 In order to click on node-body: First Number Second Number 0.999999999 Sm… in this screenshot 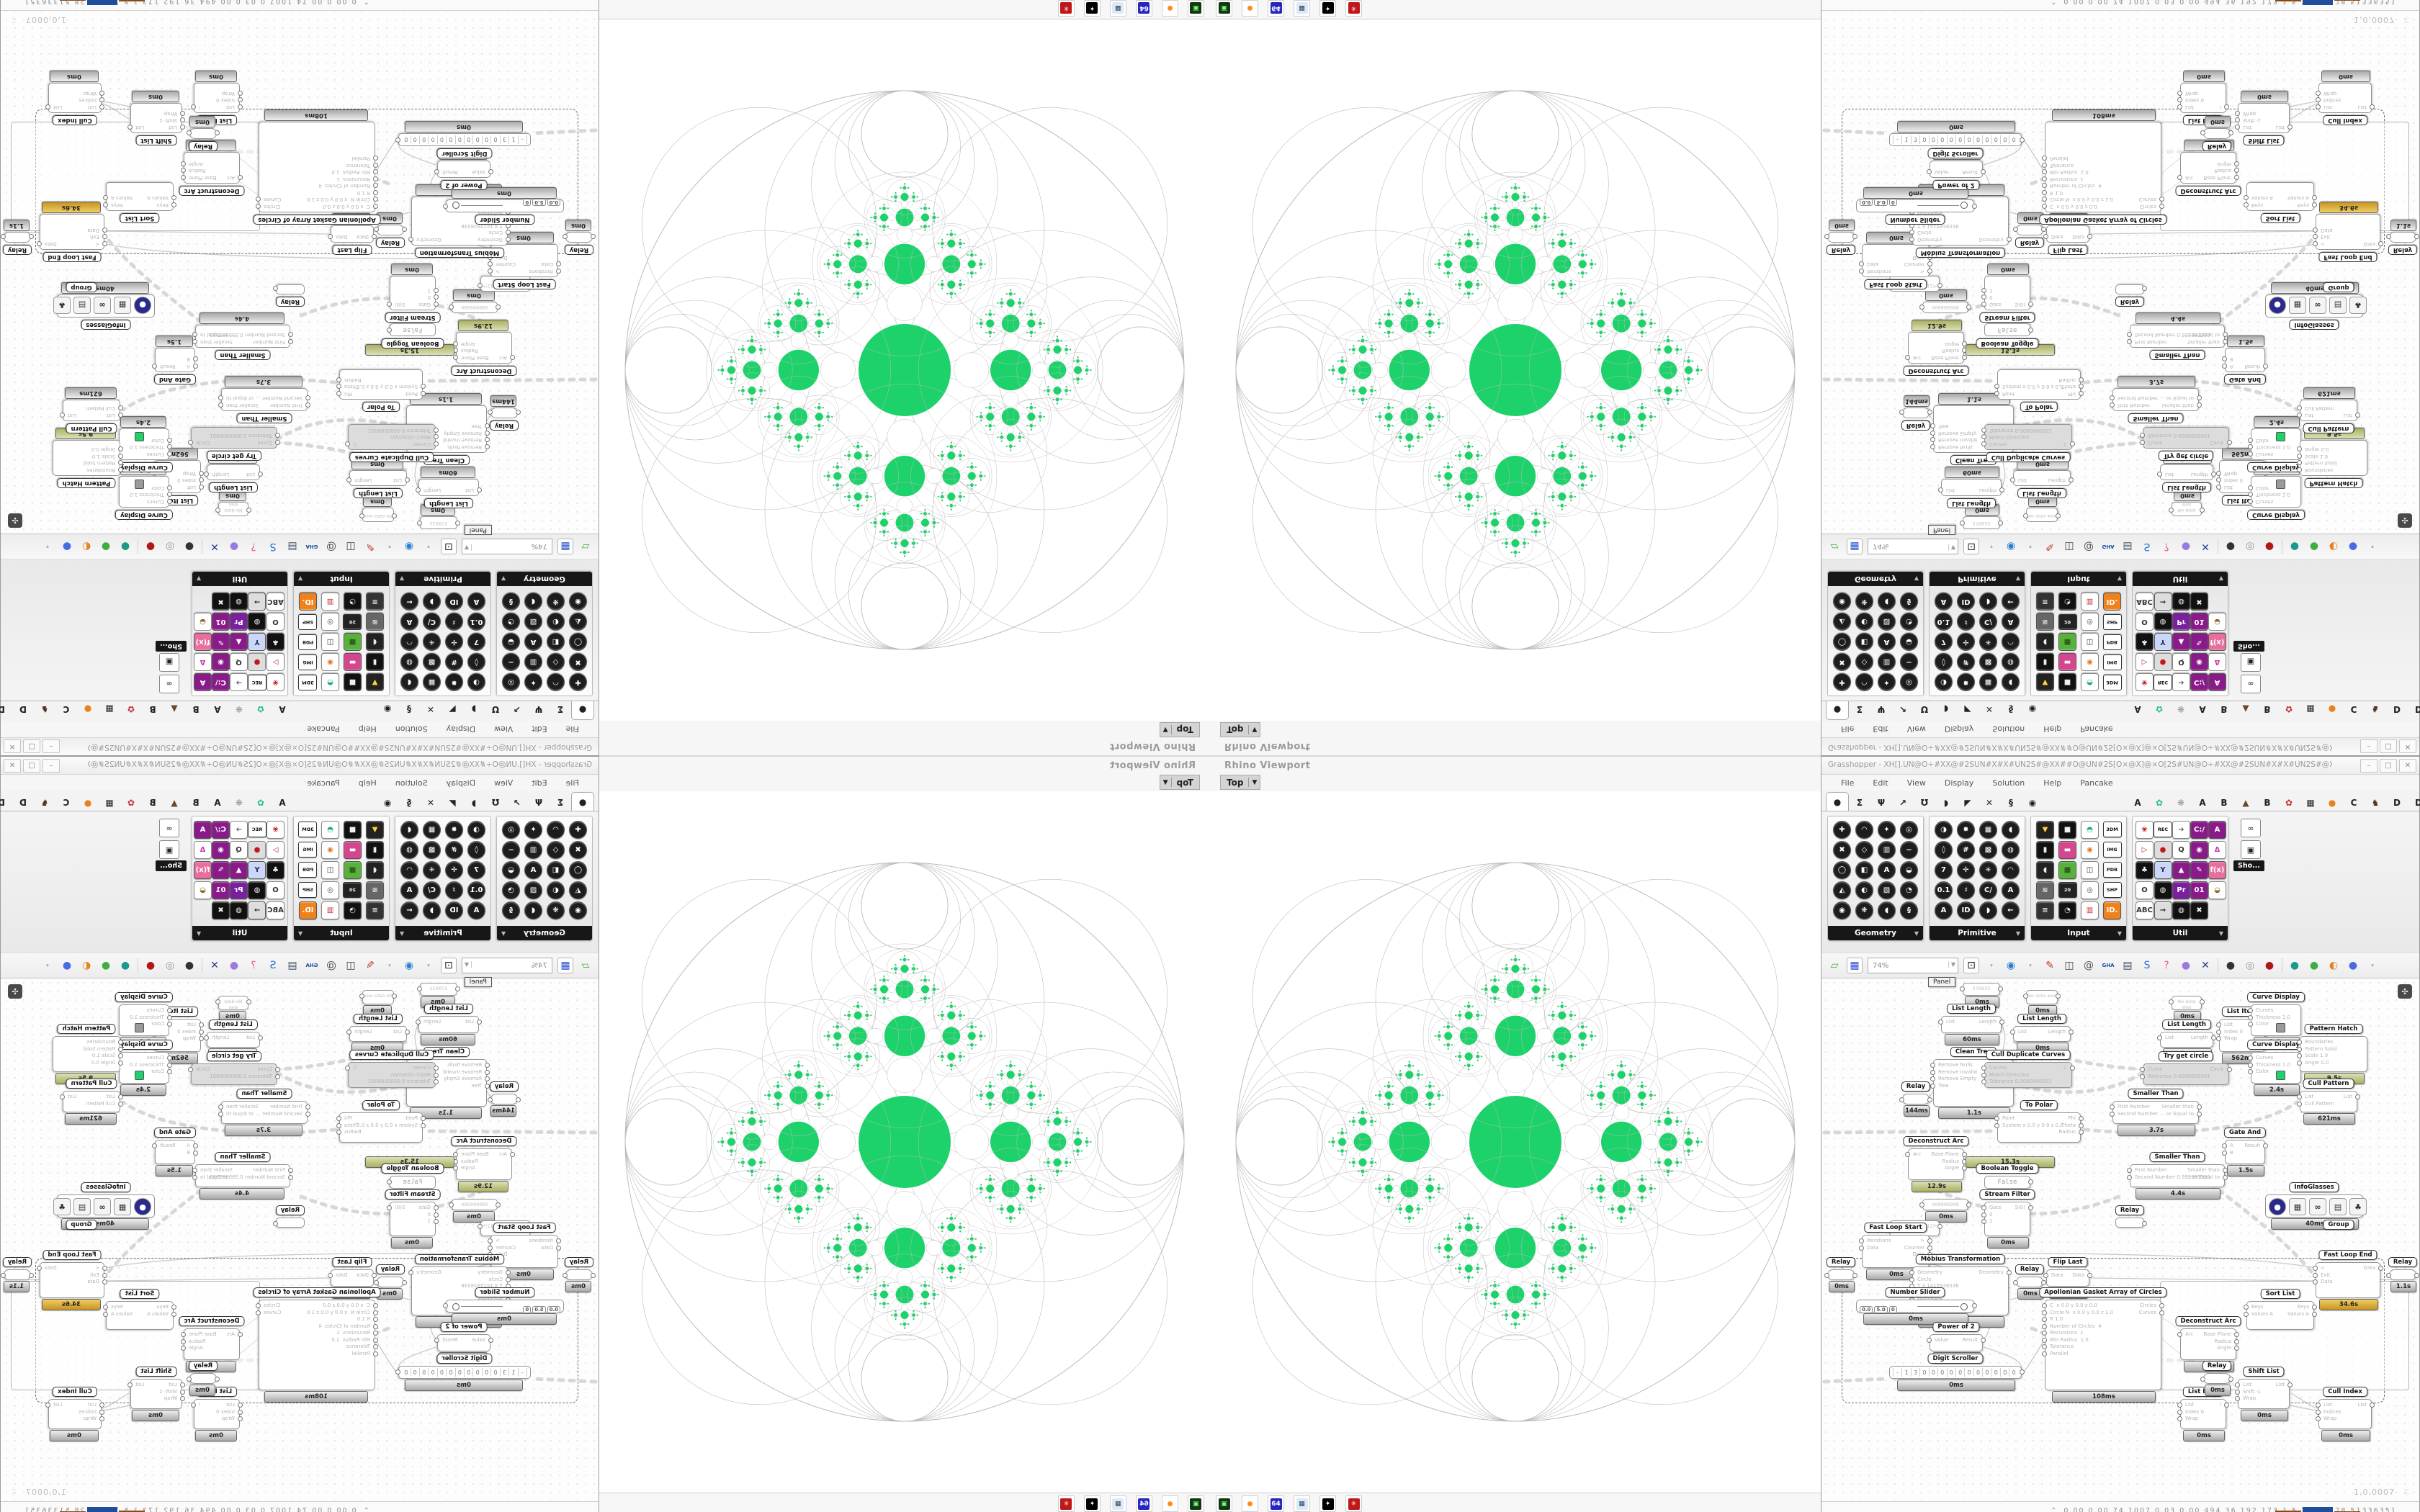, I will do `click(2177, 1175)`.